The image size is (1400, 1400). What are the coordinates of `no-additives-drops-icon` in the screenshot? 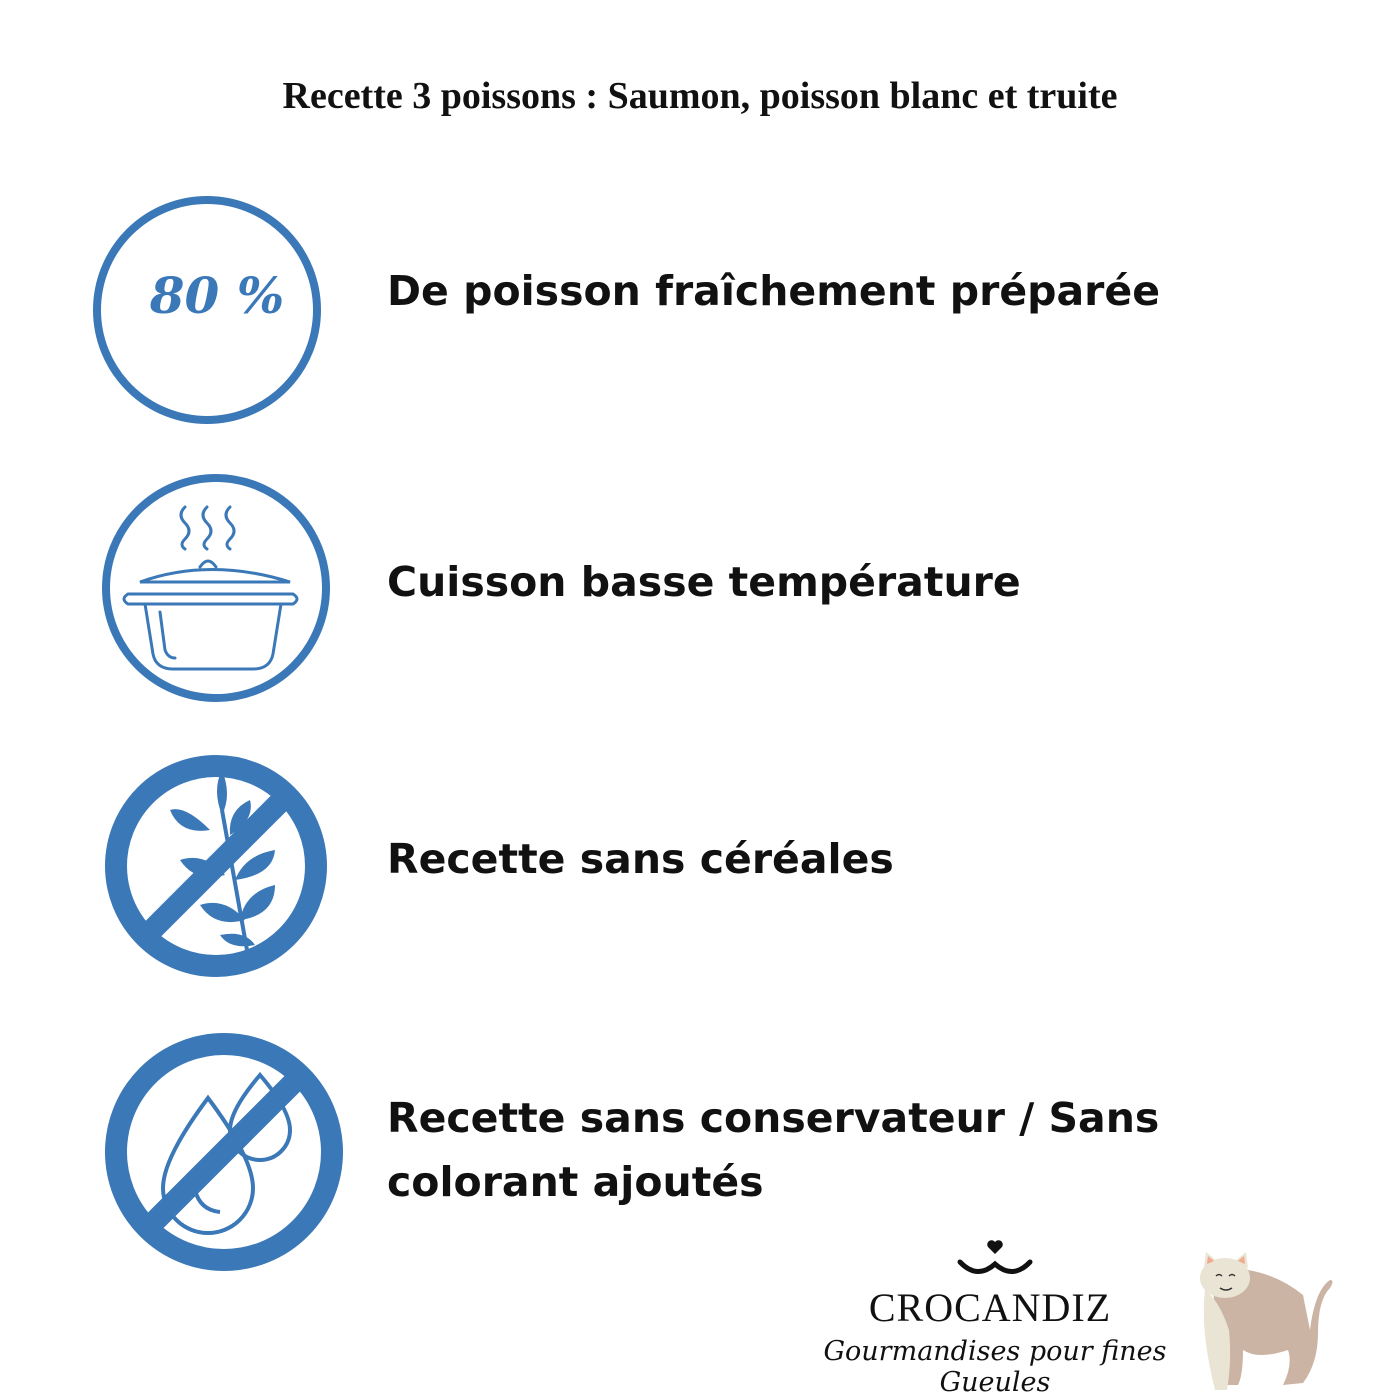 It's located at (224, 1152).